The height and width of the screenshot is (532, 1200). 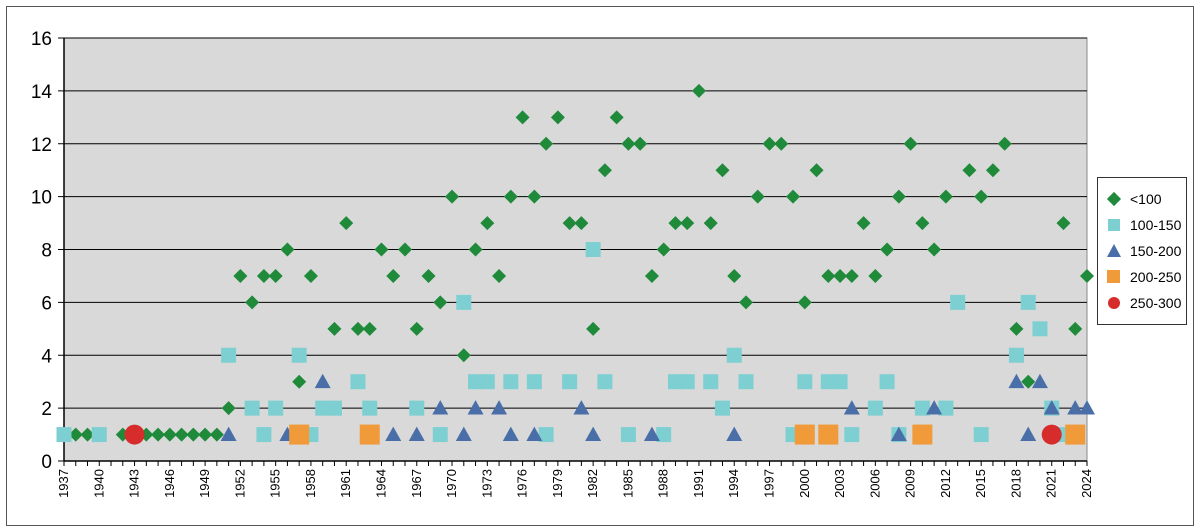 What do you see at coordinates (945, 483) in the screenshot?
I see `x-tick-label: 2012` at bounding box center [945, 483].